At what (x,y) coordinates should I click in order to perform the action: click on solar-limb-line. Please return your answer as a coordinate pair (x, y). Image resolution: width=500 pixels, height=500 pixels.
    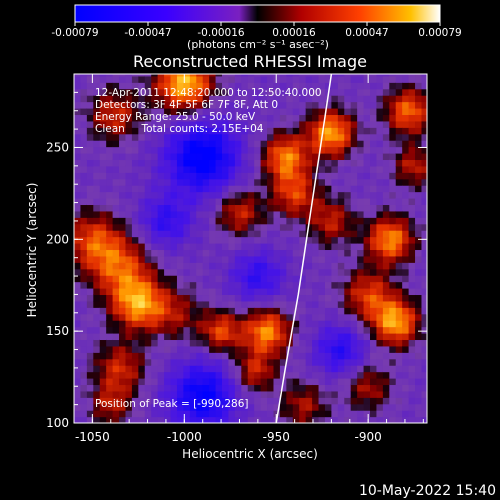
    Looking at the image, I should click on (304, 248).